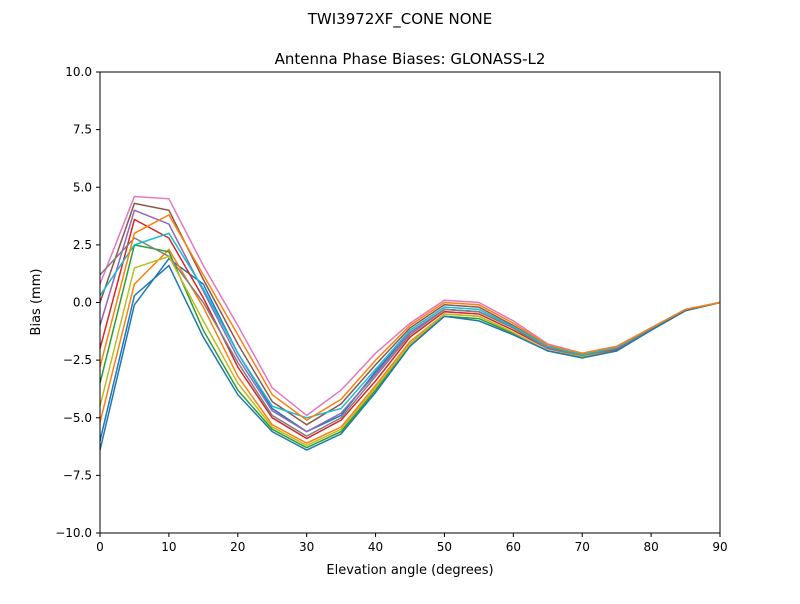 The image size is (800, 604). I want to click on x-tick-label: 40, so click(375, 547).